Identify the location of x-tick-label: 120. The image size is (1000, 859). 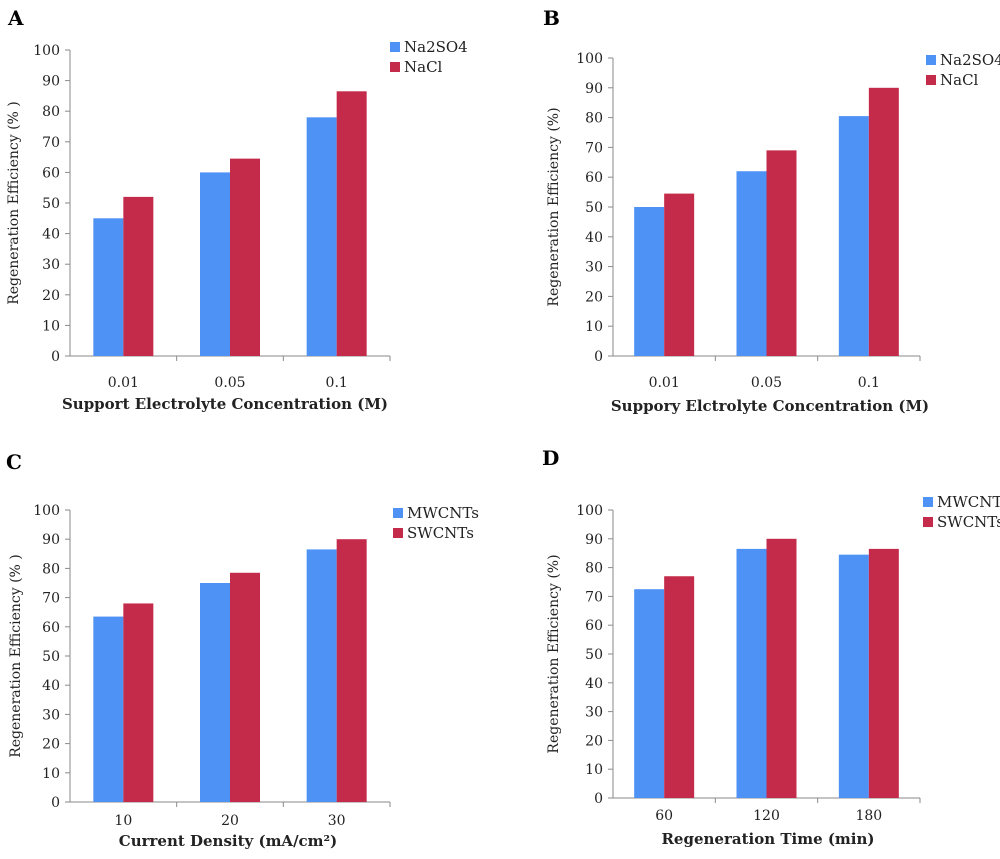
(766, 816).